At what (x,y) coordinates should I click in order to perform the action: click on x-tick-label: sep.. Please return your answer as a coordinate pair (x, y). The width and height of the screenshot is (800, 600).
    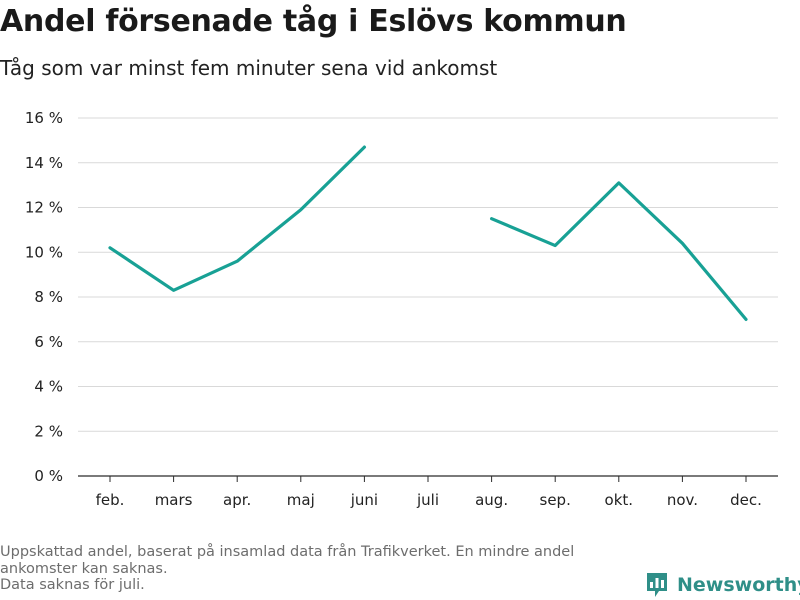
    Looking at the image, I should click on (555, 500).